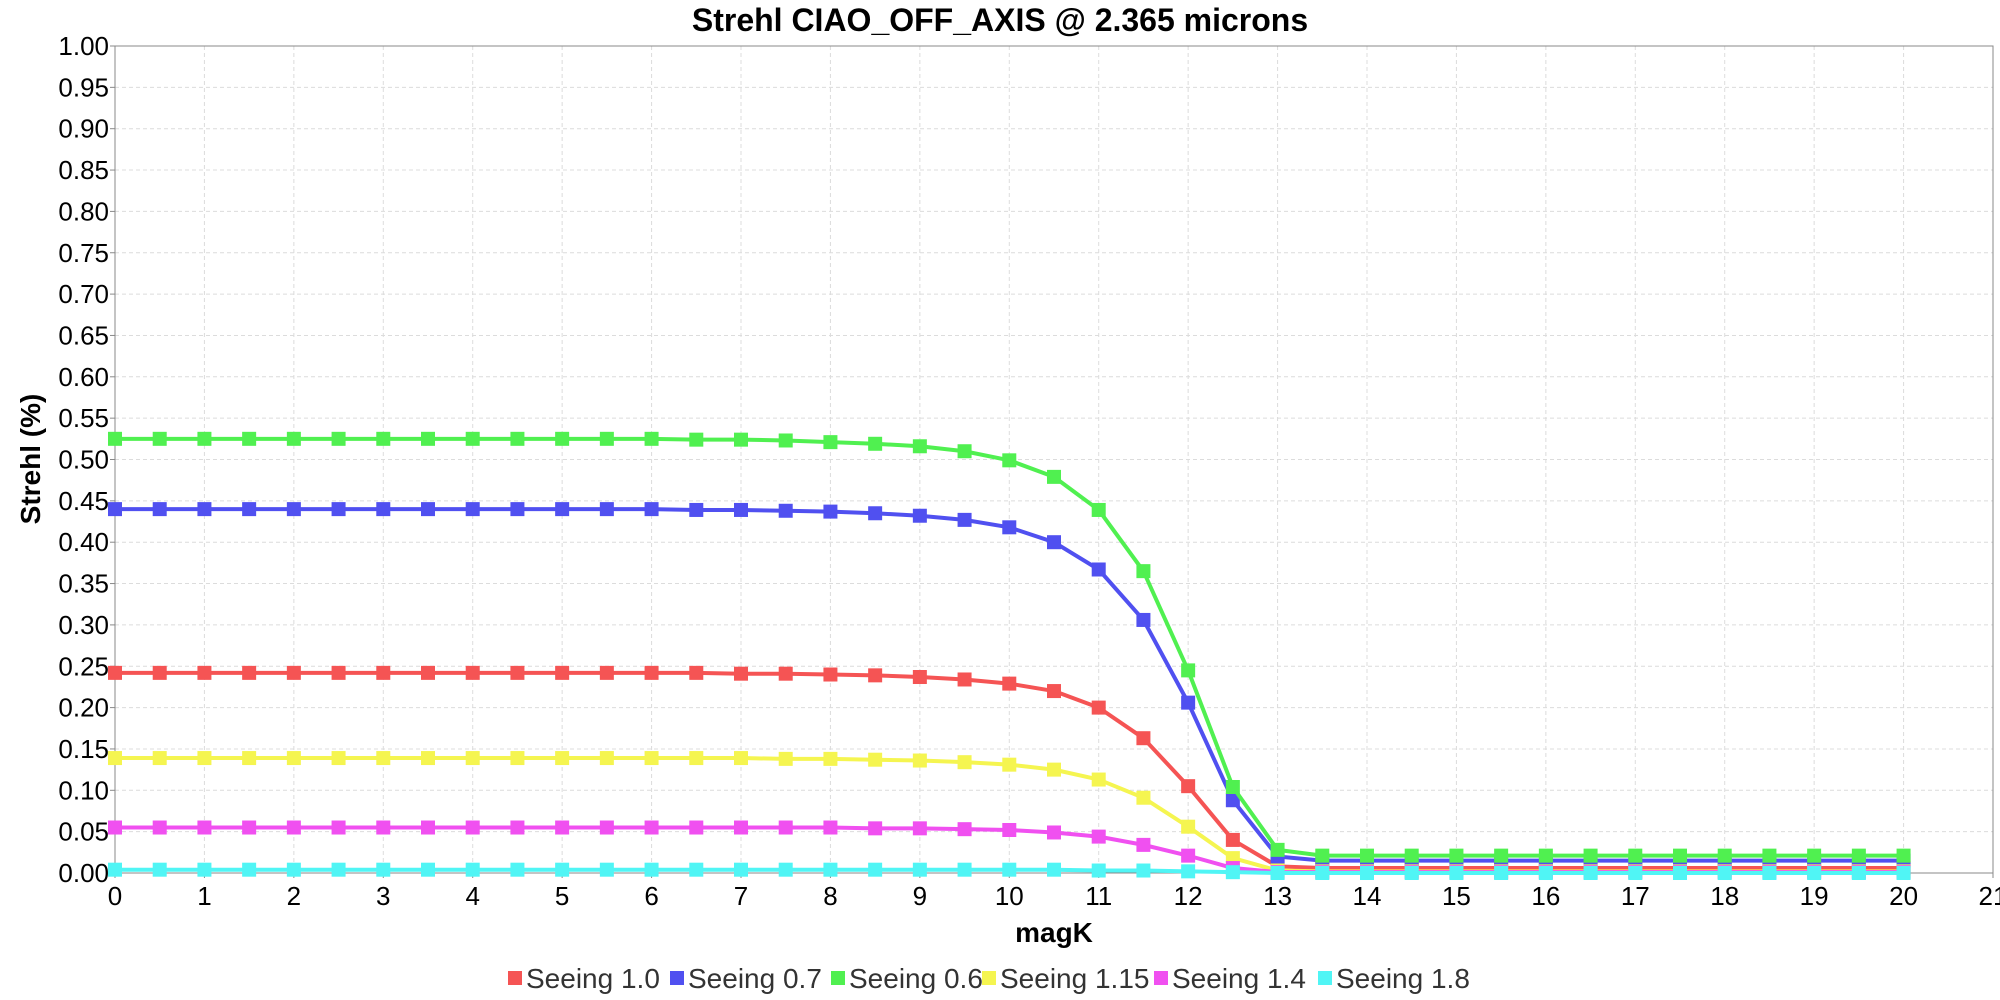 The image size is (2000, 1000). Describe the element at coordinates (472, 896) in the screenshot. I see `x-tick-label: 4` at that location.